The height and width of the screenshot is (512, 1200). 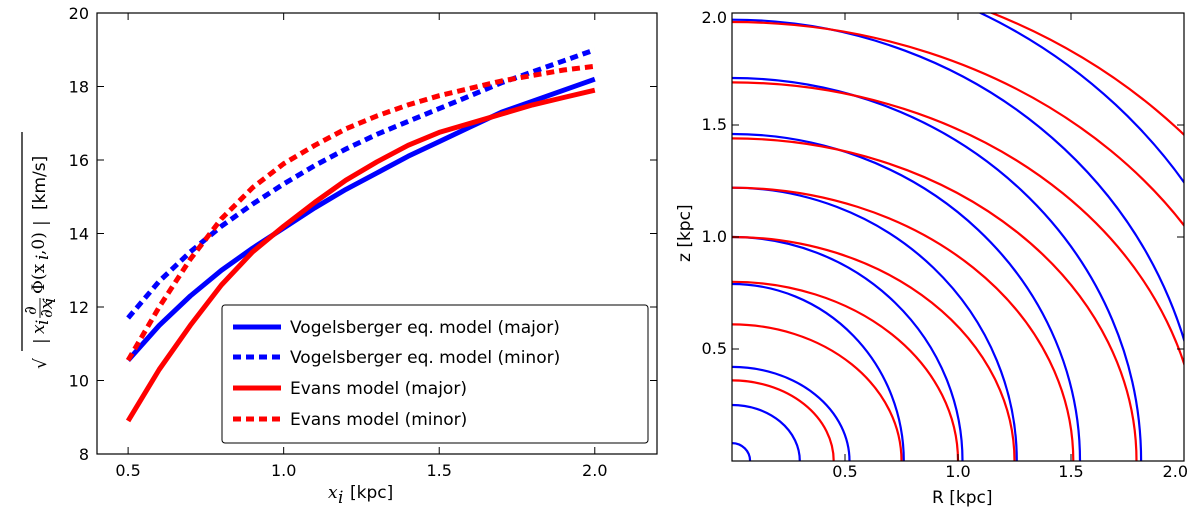 What do you see at coordinates (425, 328) in the screenshot?
I see `legend-label-vogel-major: Vogelsberger eq. model (major)` at bounding box center [425, 328].